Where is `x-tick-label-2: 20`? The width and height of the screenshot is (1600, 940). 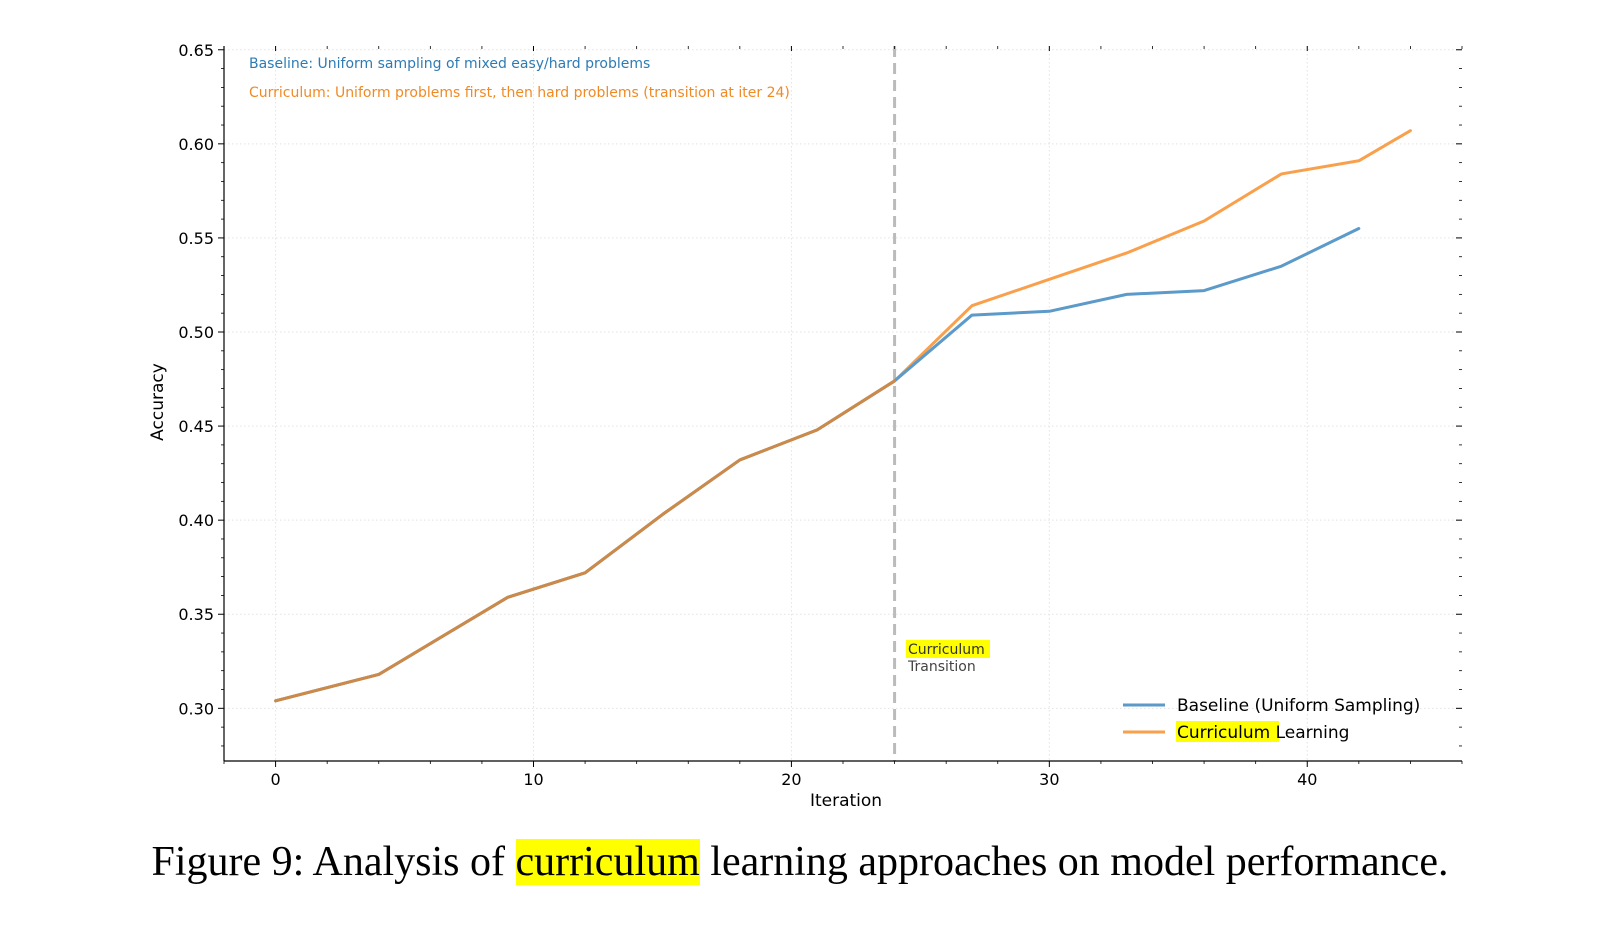
x-tick-label-2: 20 is located at coordinates (791, 779).